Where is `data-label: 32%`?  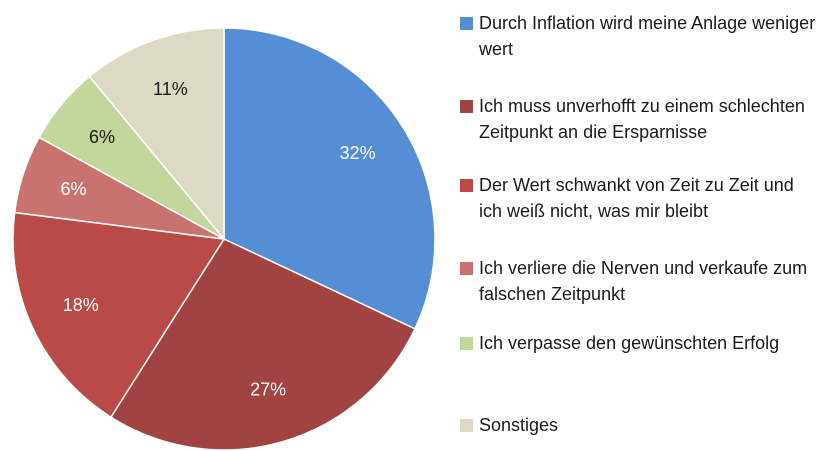
data-label: 32% is located at coordinates (358, 153).